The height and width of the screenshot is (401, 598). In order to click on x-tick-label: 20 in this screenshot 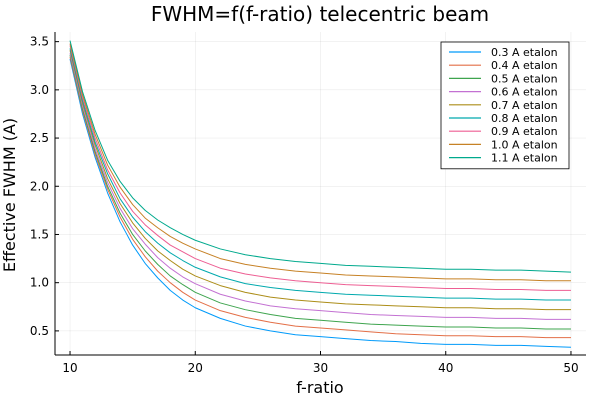, I will do `click(195, 368)`.